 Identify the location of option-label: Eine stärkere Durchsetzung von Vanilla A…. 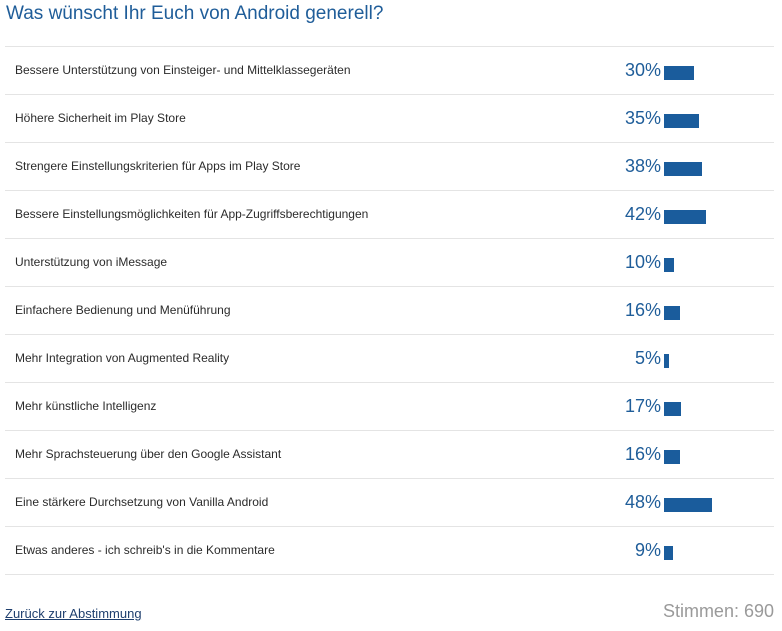
(142, 502).